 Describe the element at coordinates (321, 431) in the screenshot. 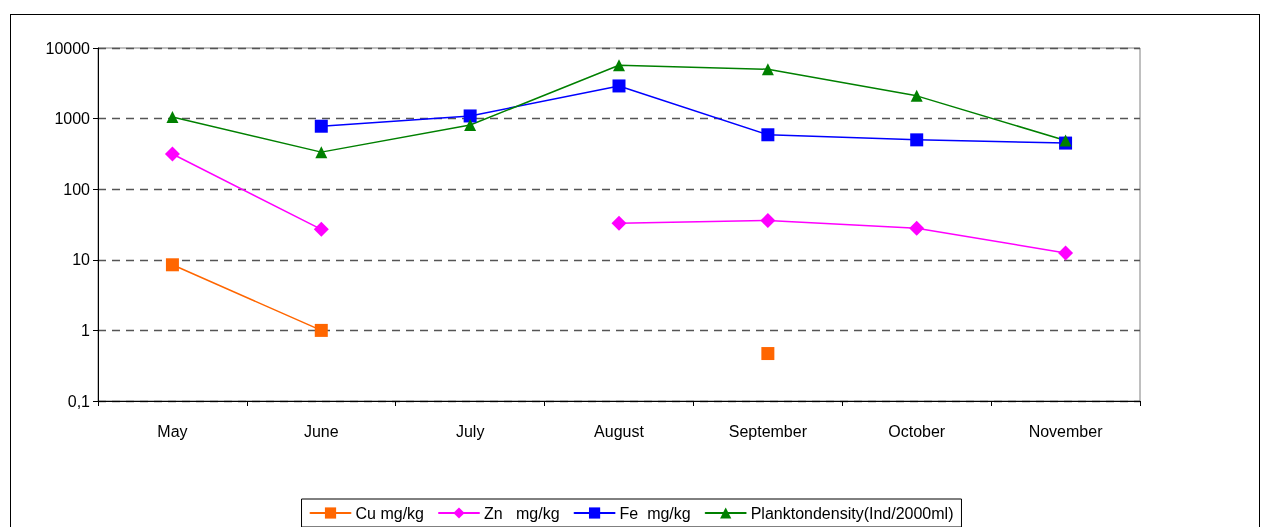

I see `x-tick-label: June` at that location.